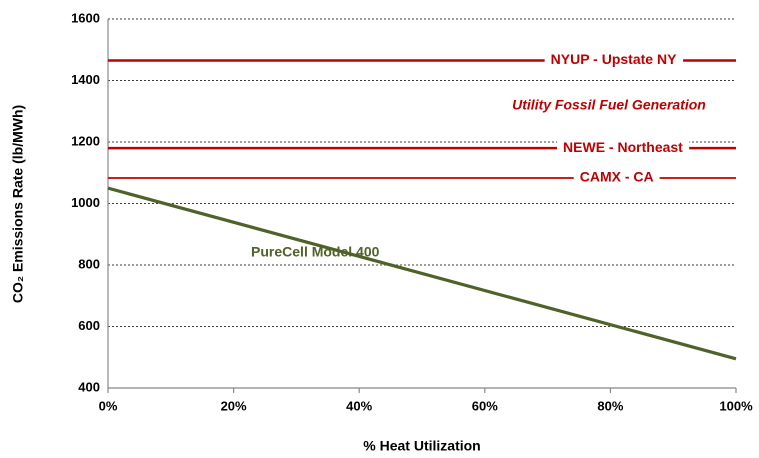  What do you see at coordinates (359, 405) in the screenshot?
I see `x-tick-label: 40%` at bounding box center [359, 405].